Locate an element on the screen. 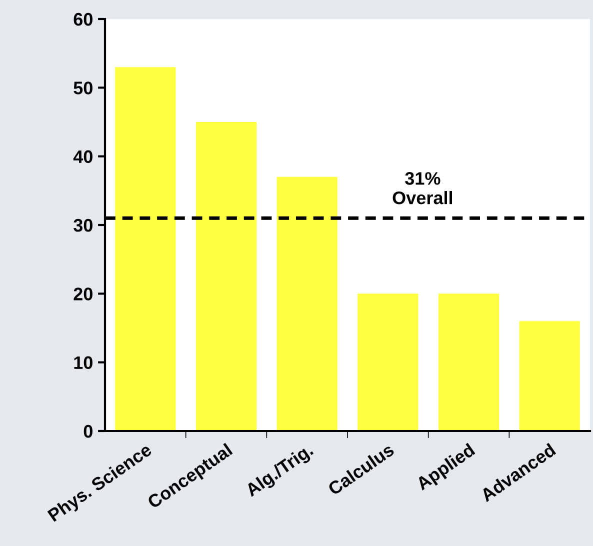 The height and width of the screenshot is (546, 593). ref-line-label: 31% Overall is located at coordinates (422, 188).